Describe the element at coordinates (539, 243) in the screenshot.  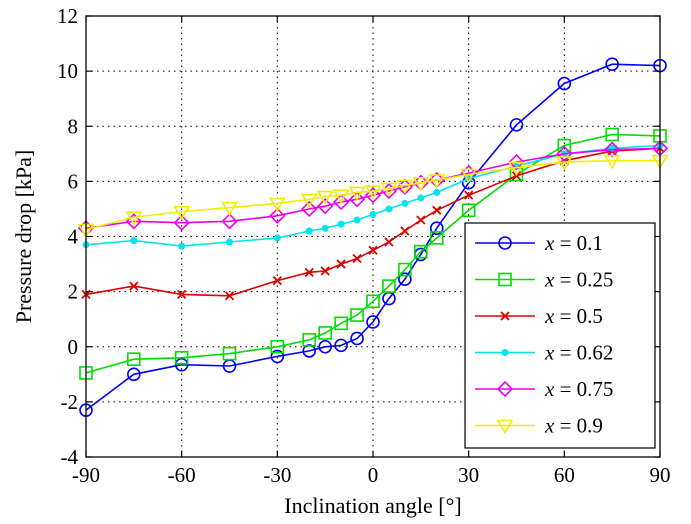
I see `legend-item: x = 0.1` at that location.